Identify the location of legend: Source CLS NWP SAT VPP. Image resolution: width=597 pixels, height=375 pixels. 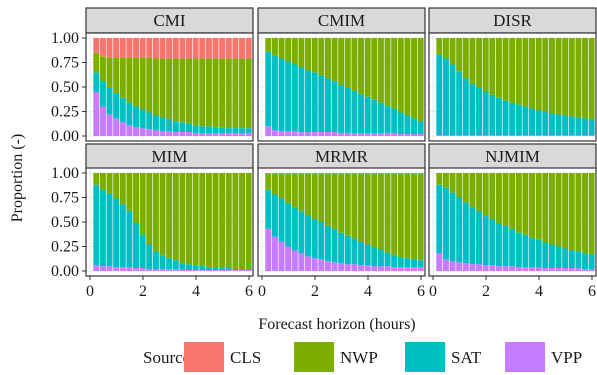
(362, 357).